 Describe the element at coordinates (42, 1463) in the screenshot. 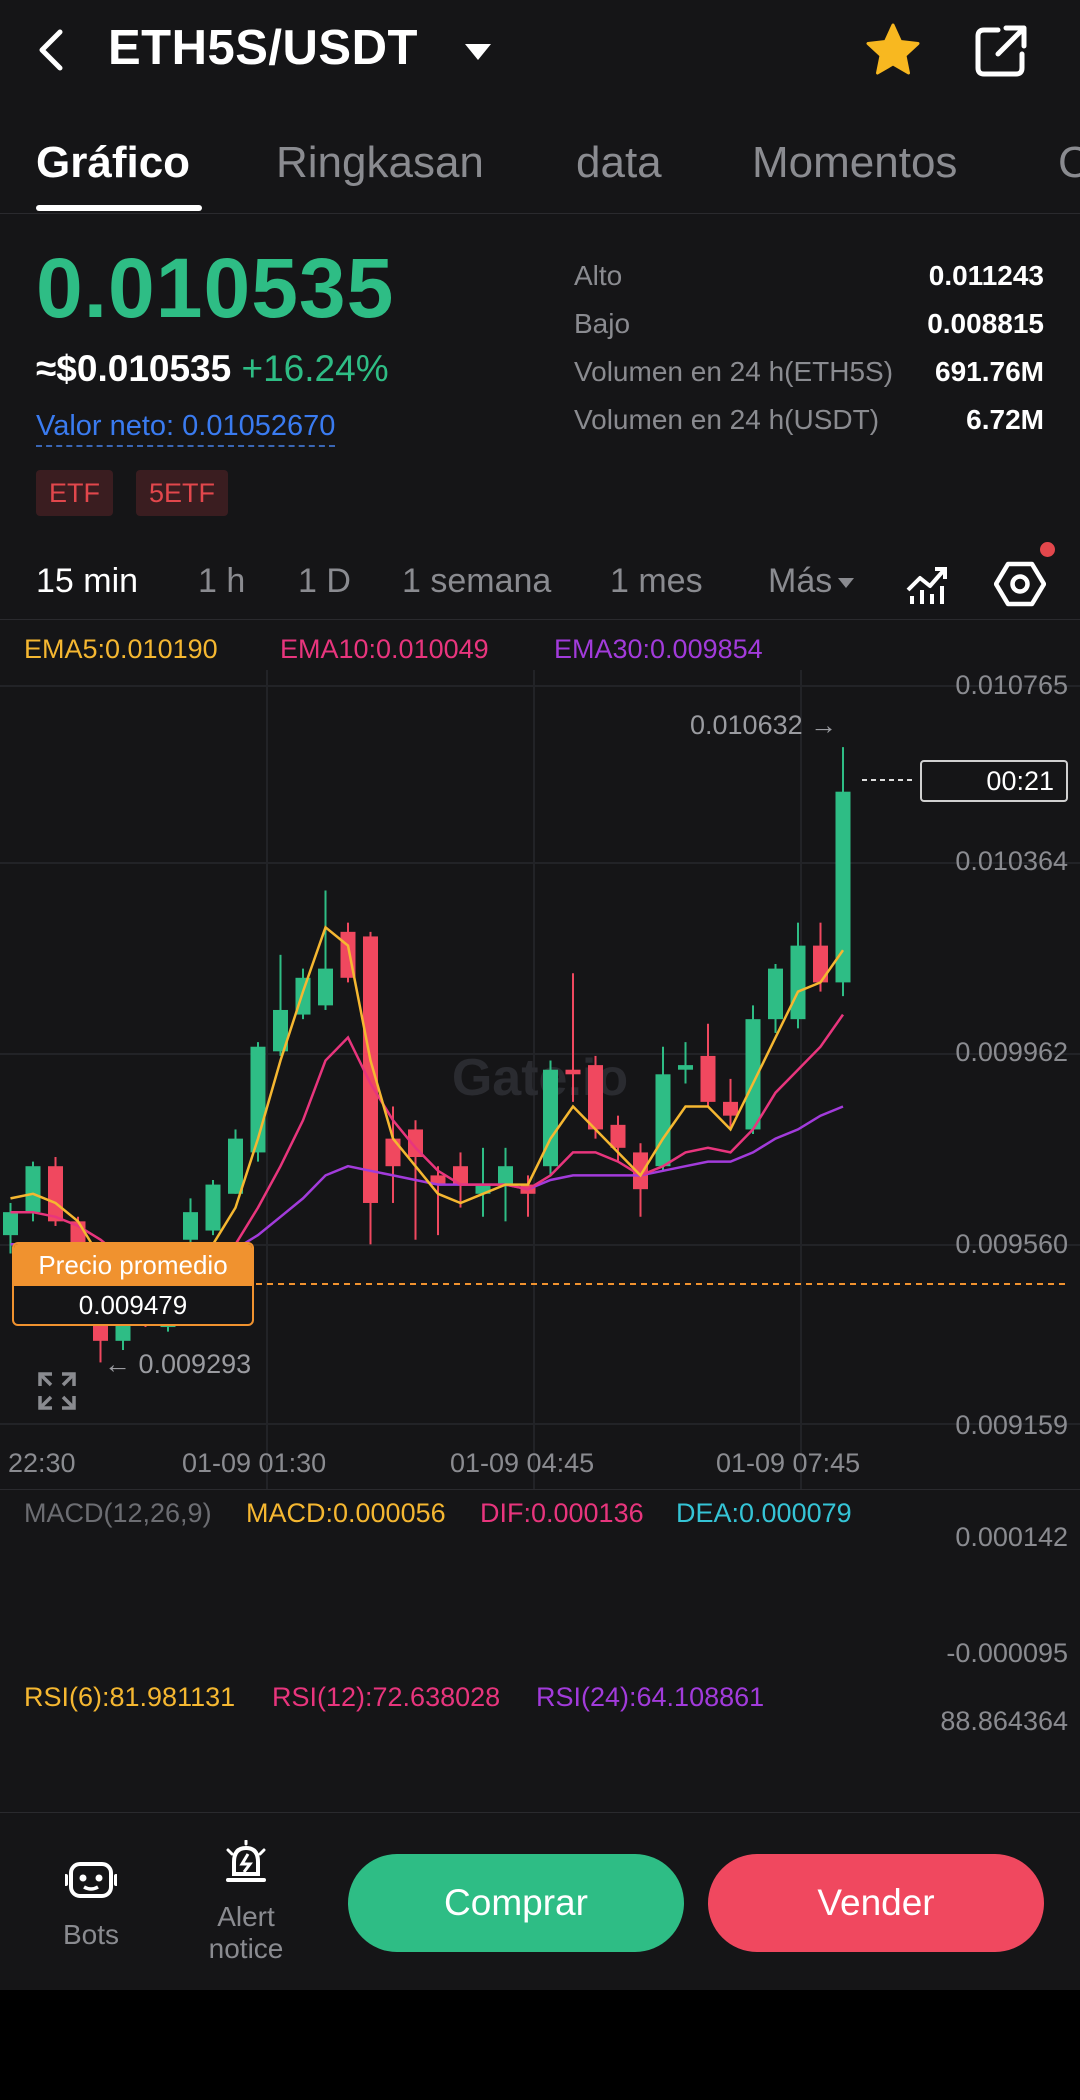

I see `time-axis-label: 22:30` at that location.